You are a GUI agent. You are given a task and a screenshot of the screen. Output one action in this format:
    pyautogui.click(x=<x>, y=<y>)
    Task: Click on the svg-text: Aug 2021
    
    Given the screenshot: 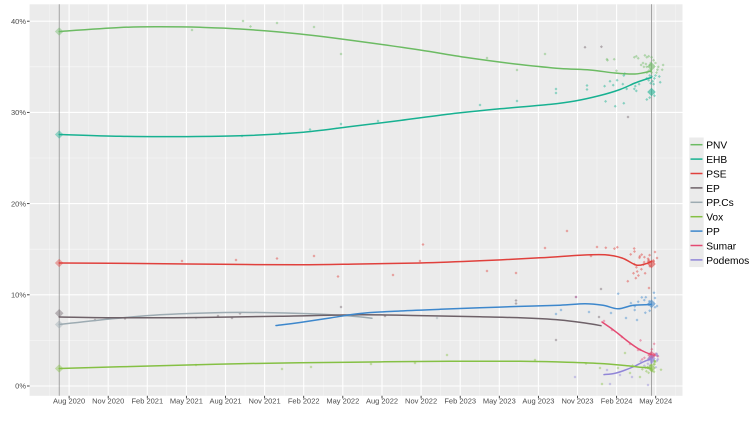 What is the action you would take?
    pyautogui.click(x=225, y=401)
    